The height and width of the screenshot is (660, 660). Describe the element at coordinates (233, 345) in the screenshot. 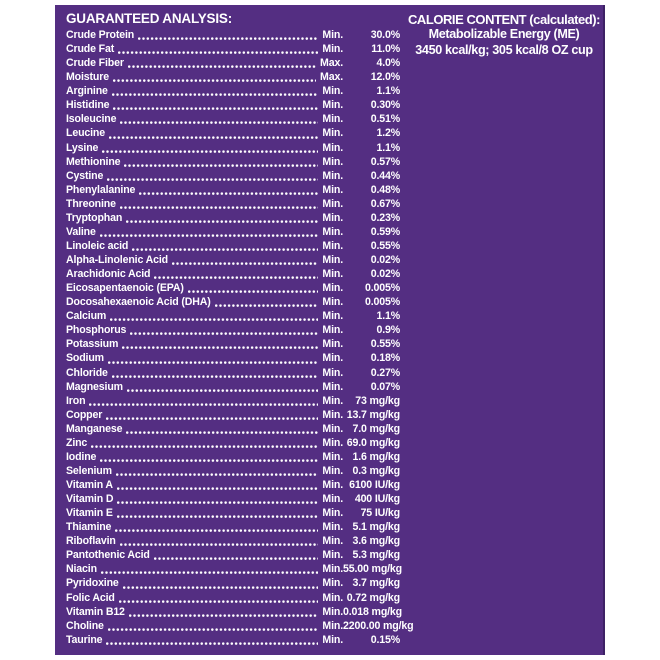

I see `analysis-row: Potassium Min. 0.55%` at that location.